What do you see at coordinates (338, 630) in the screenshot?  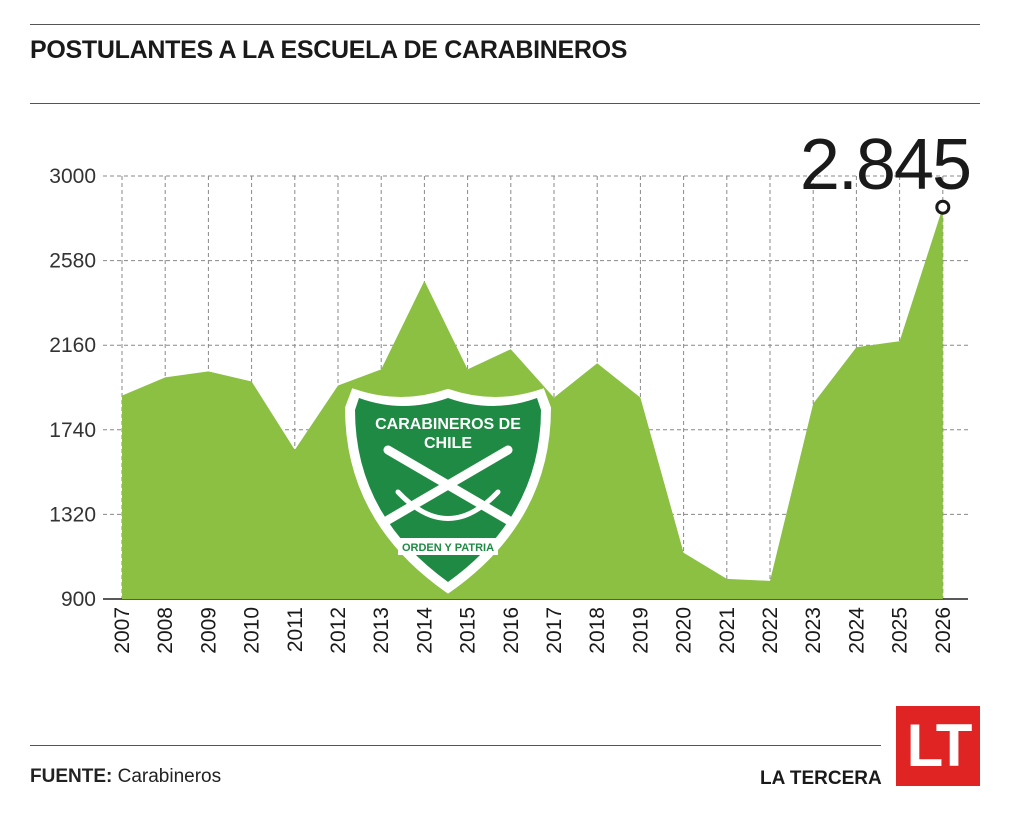 I see `x-tick-label: 2012` at bounding box center [338, 630].